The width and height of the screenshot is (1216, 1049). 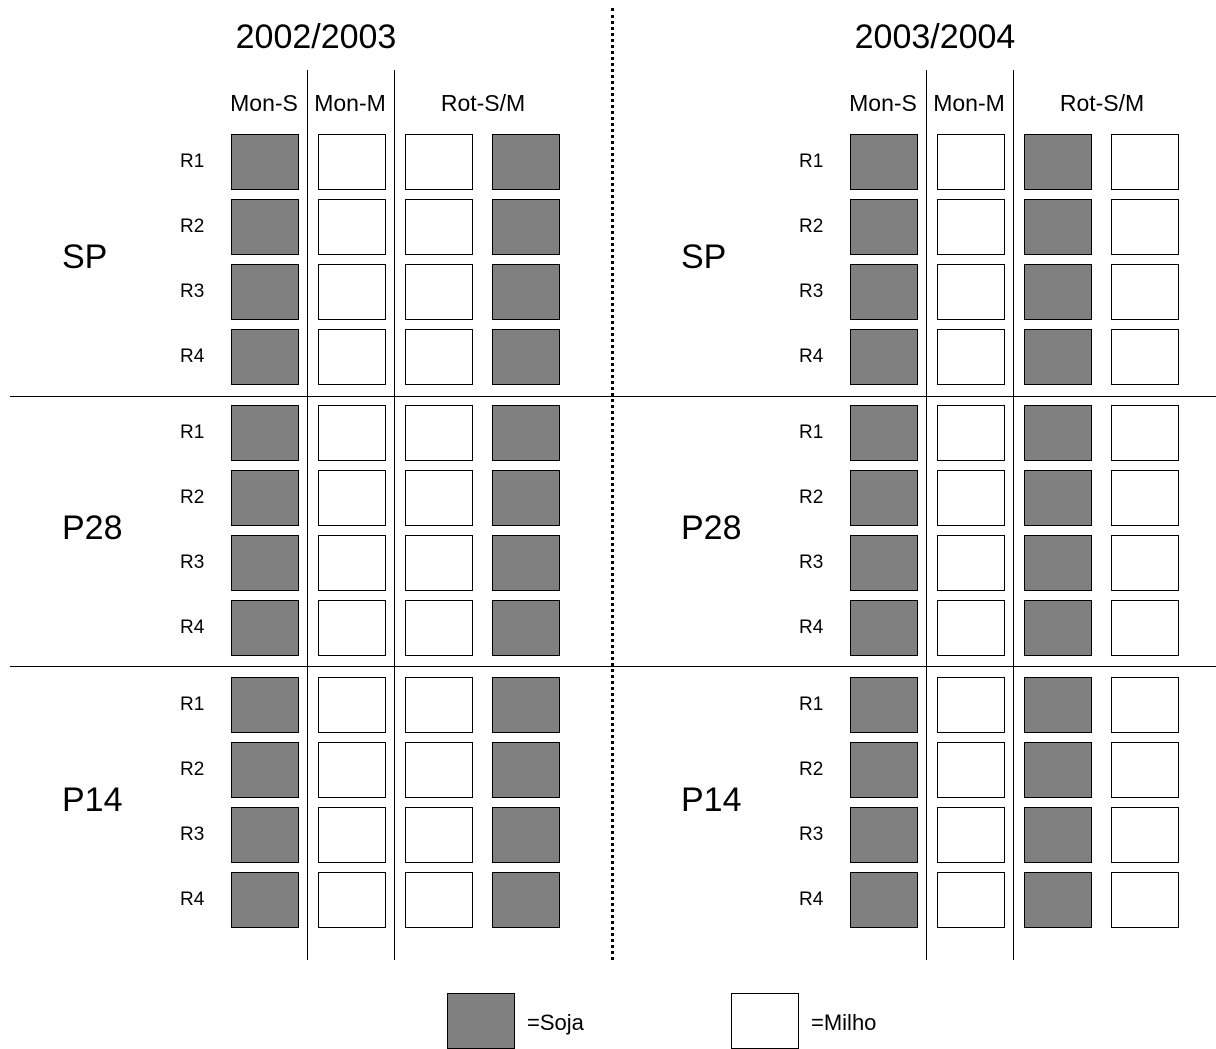 I want to click on system-label: P28, so click(x=92, y=527).